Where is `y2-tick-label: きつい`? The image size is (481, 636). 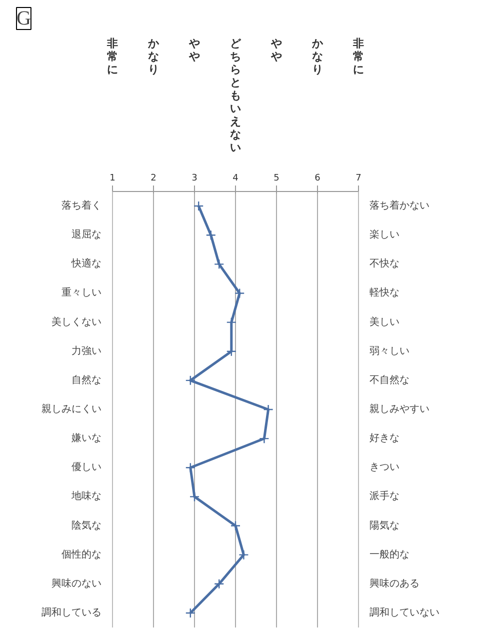 y2-tick-label: きつい is located at coordinates (385, 468).